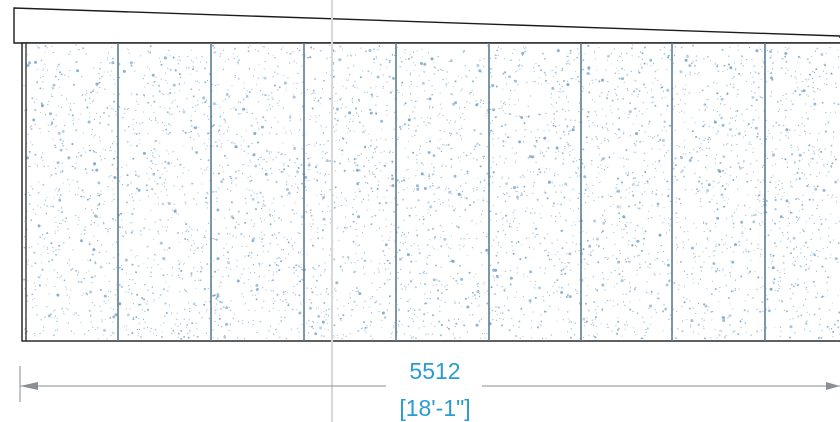 The image size is (840, 422). I want to click on dimension-line, so click(429, 384).